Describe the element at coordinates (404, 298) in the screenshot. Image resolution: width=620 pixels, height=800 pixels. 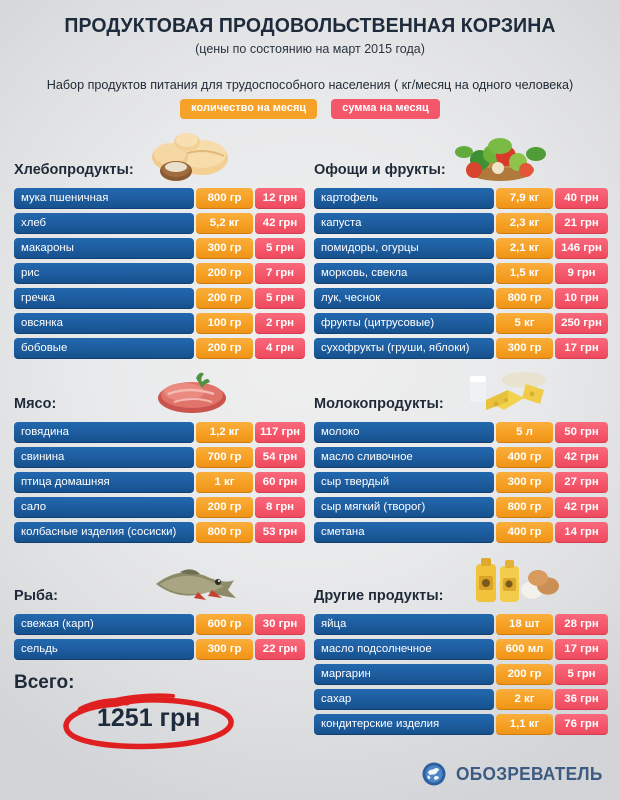
I see `product-name: лук, чеснок` at that location.